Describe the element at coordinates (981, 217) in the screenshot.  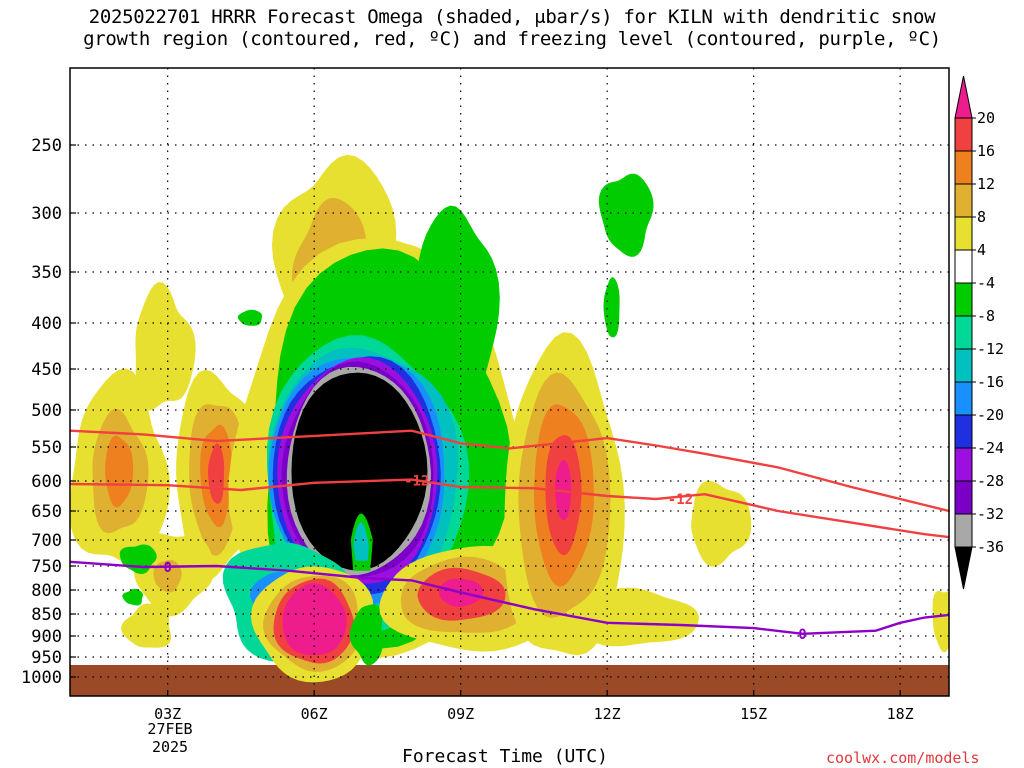
I see `colorbar-label: 8` at that location.